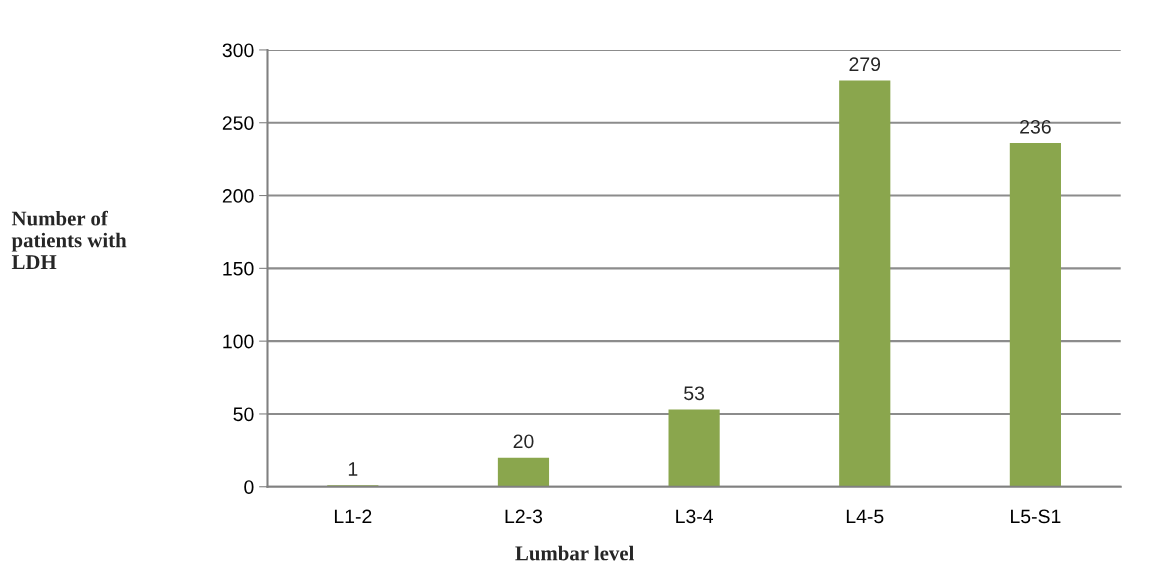 The height and width of the screenshot is (574, 1153). I want to click on y-tick-label: 150, so click(238, 268).